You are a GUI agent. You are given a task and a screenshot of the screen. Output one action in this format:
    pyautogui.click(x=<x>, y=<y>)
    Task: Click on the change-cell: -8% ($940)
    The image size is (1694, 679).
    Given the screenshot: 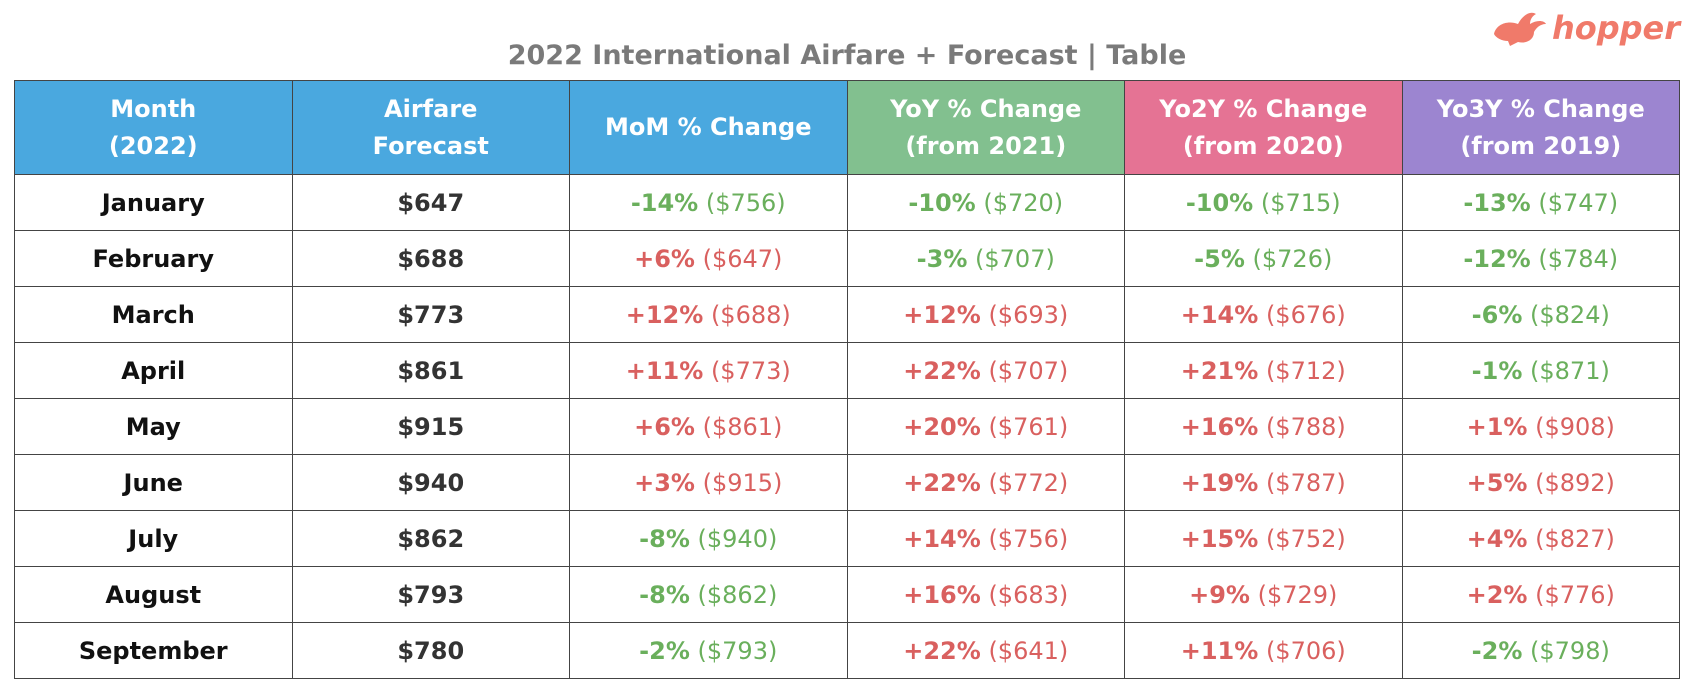 What is the action you would take?
    pyautogui.click(x=708, y=538)
    